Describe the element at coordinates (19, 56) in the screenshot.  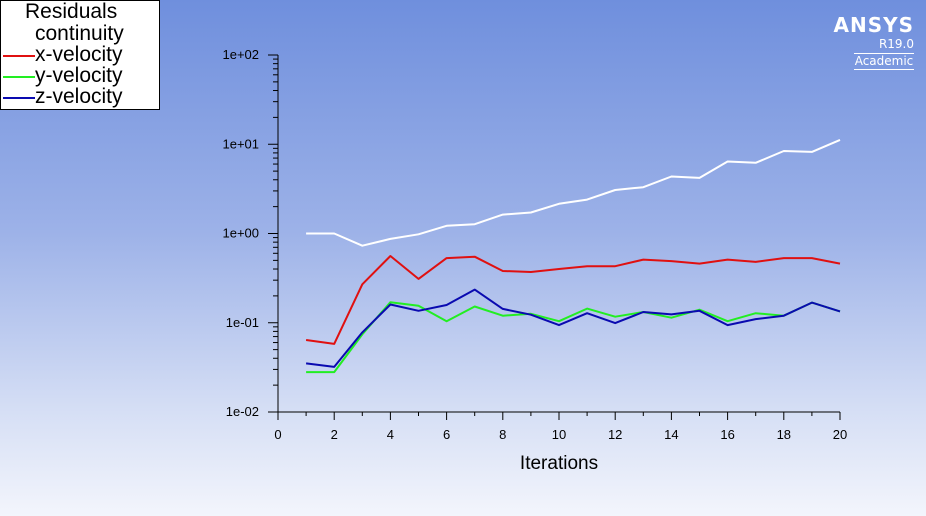
I see `legend-swatch-x-velocity` at that location.